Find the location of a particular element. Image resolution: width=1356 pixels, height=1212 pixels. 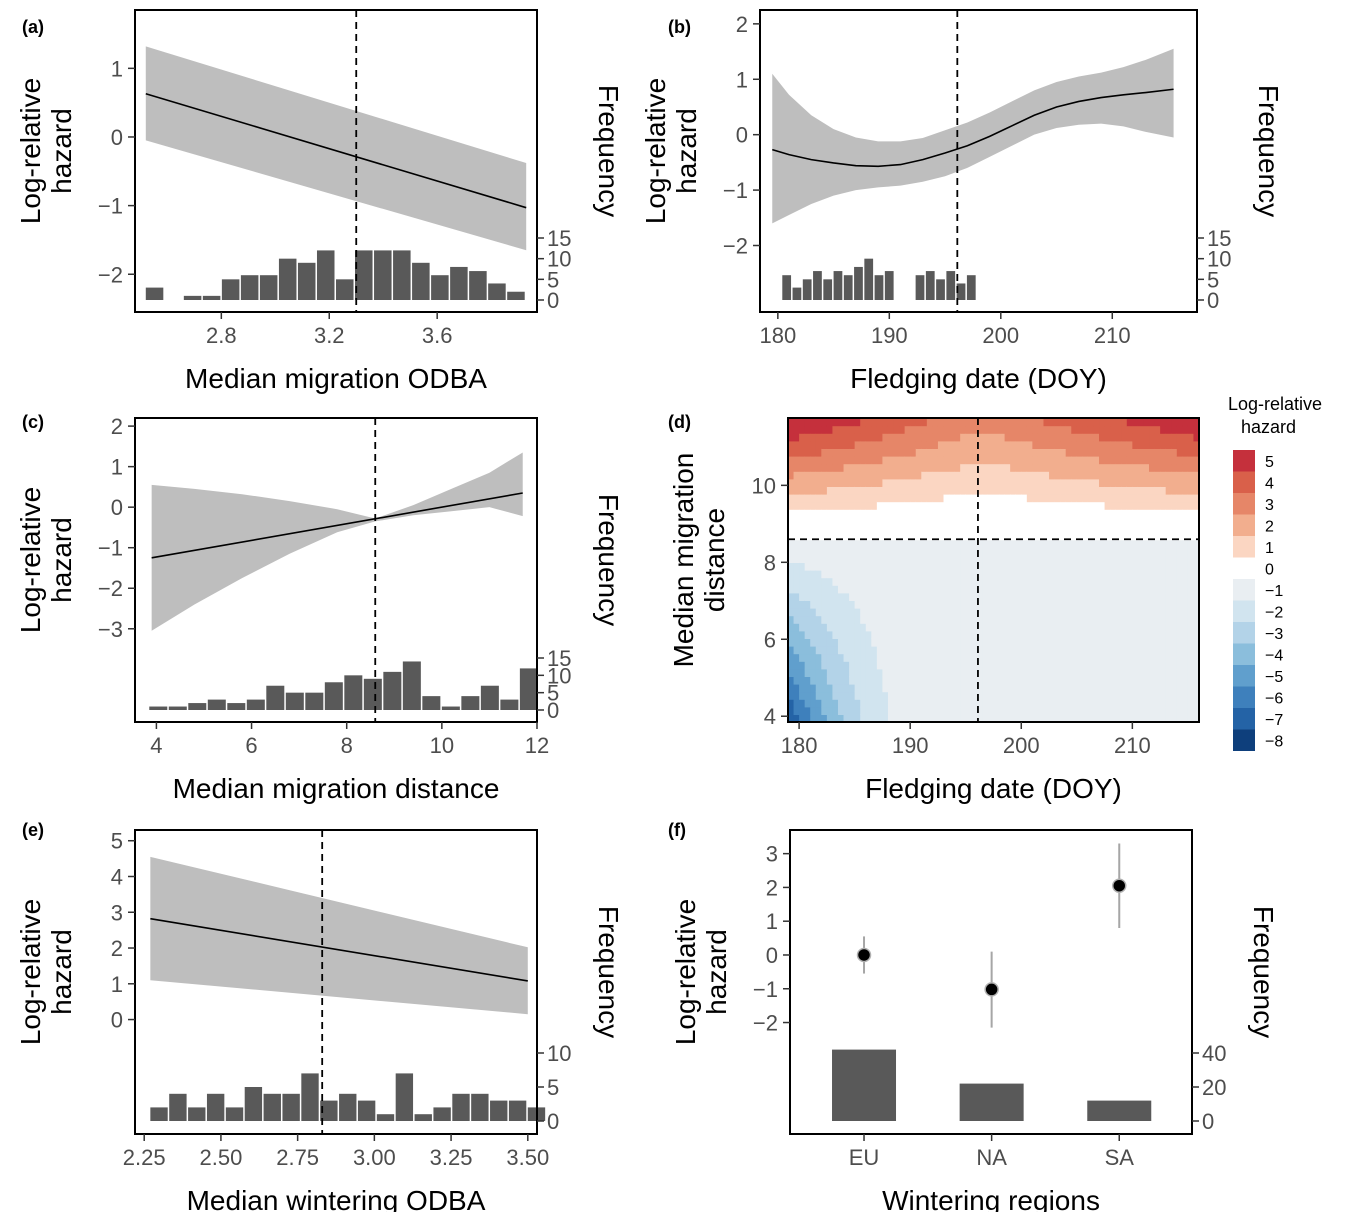

x-tick-label: 3.50 is located at coordinates (527, 1157).